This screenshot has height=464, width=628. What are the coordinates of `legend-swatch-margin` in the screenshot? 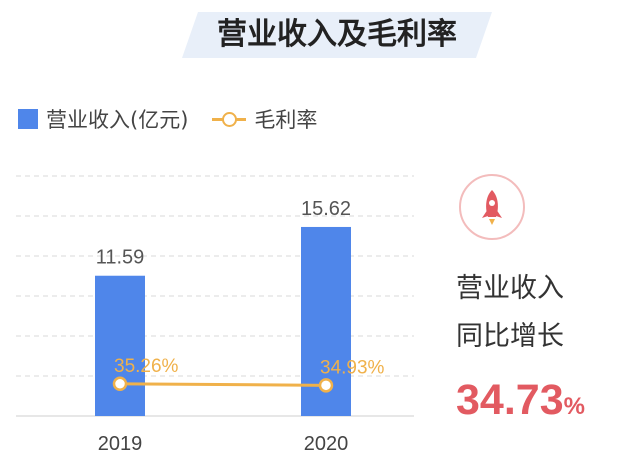 It's located at (229, 119).